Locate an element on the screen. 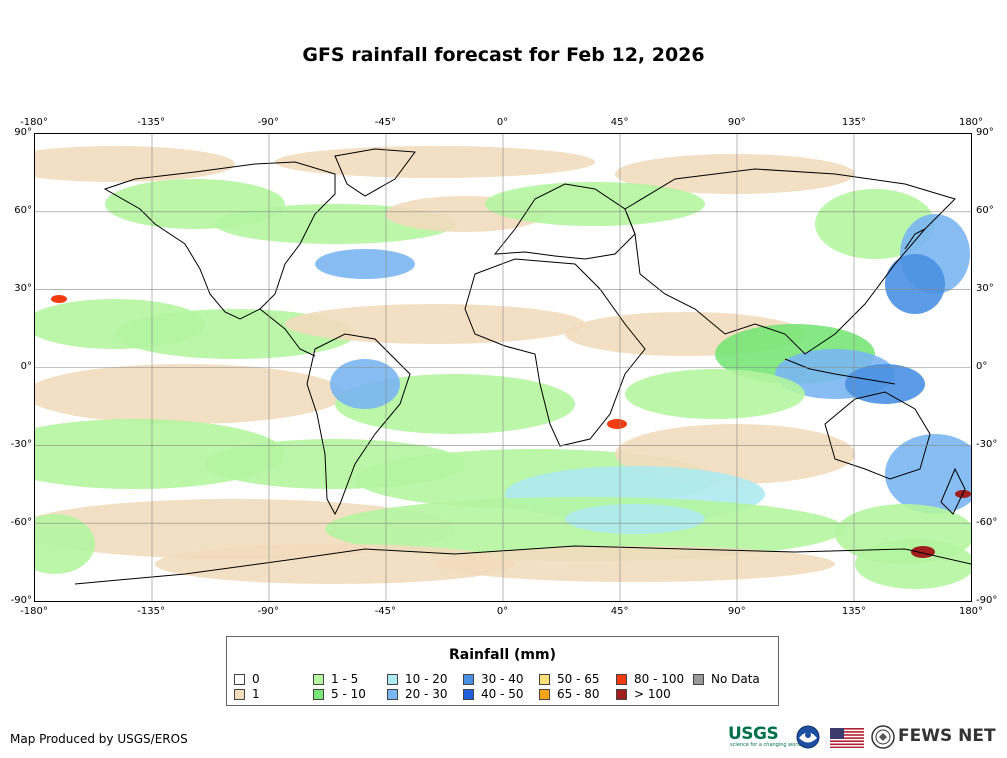 This screenshot has height=758, width=1007. africa-outline is located at coordinates (555, 352).